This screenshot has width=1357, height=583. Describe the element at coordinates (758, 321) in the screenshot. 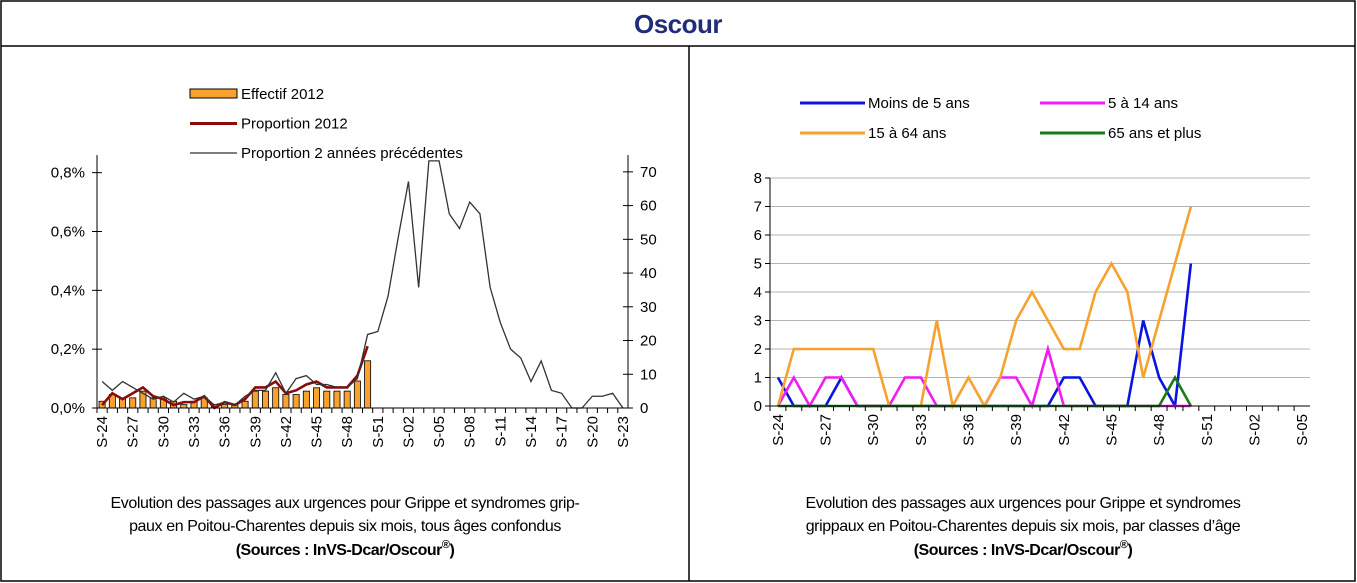

I see `y-tick-label: 3` at that location.